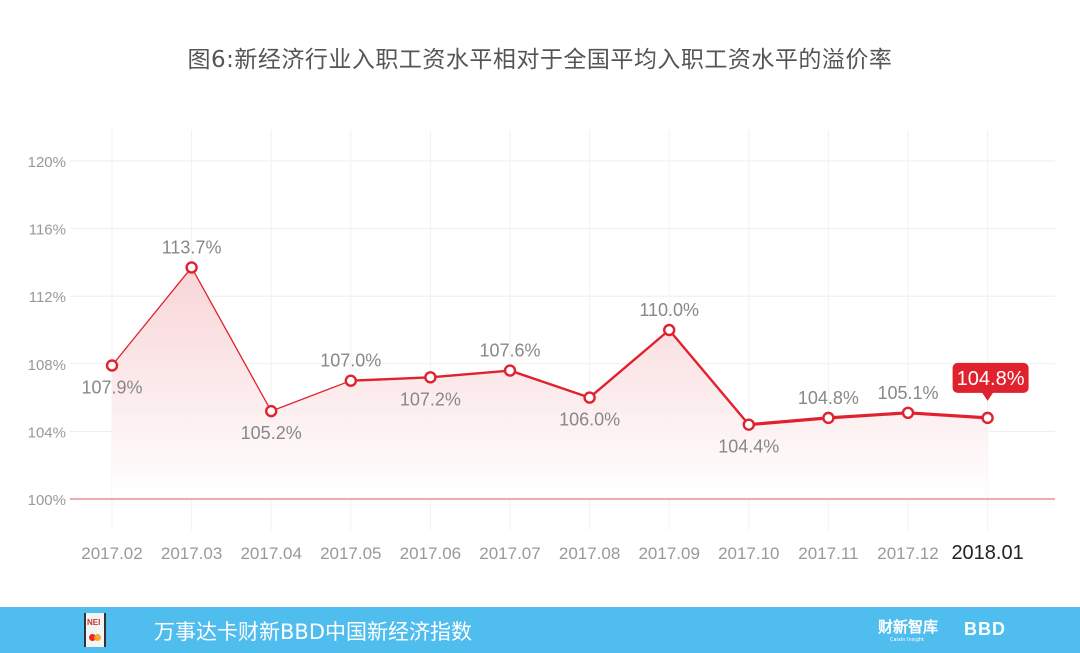  I want to click on bbd-logo: BBD, so click(985, 629).